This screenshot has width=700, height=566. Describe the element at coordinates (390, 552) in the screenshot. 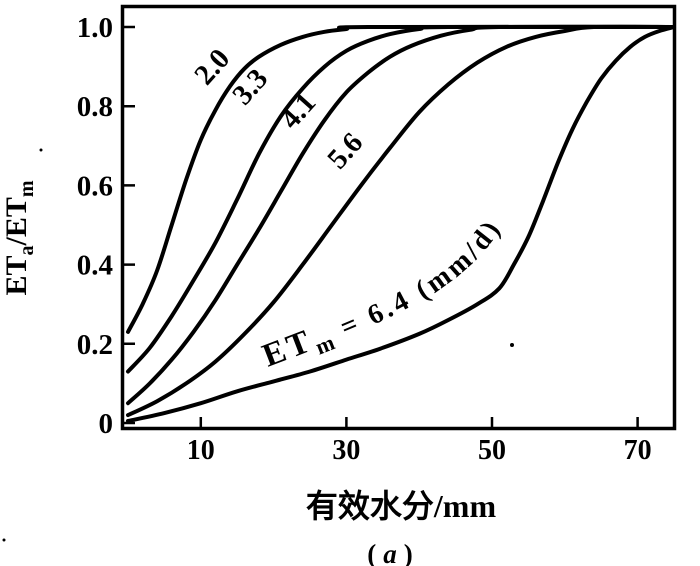

I see `subfigure-caption: (a)` at that location.